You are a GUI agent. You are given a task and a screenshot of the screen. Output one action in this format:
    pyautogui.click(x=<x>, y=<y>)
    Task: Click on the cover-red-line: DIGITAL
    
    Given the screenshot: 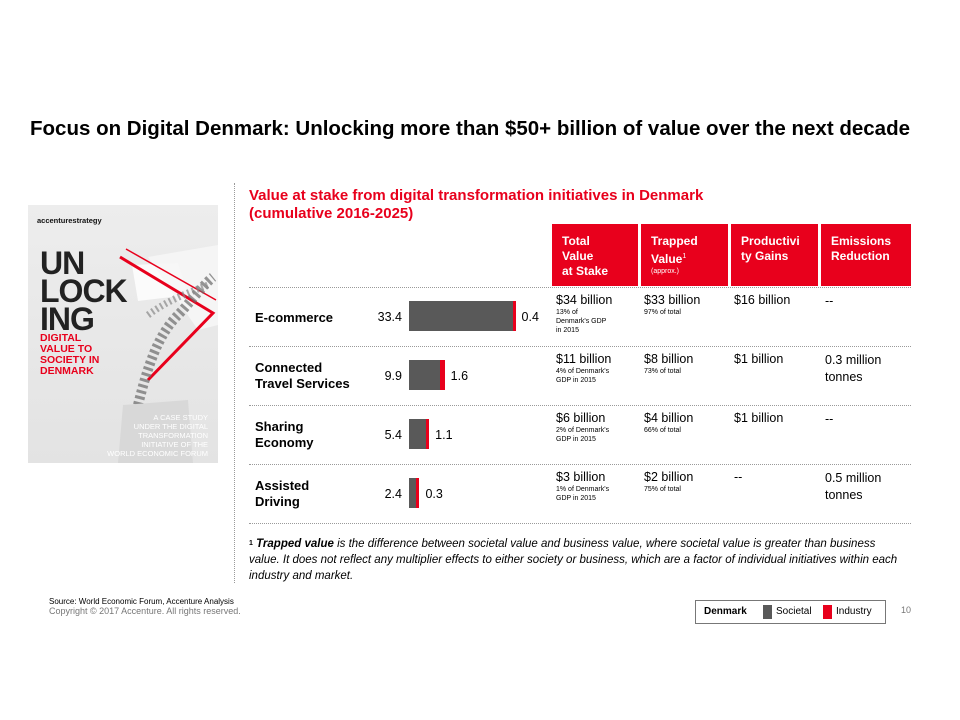 What is the action you would take?
    pyautogui.click(x=61, y=338)
    